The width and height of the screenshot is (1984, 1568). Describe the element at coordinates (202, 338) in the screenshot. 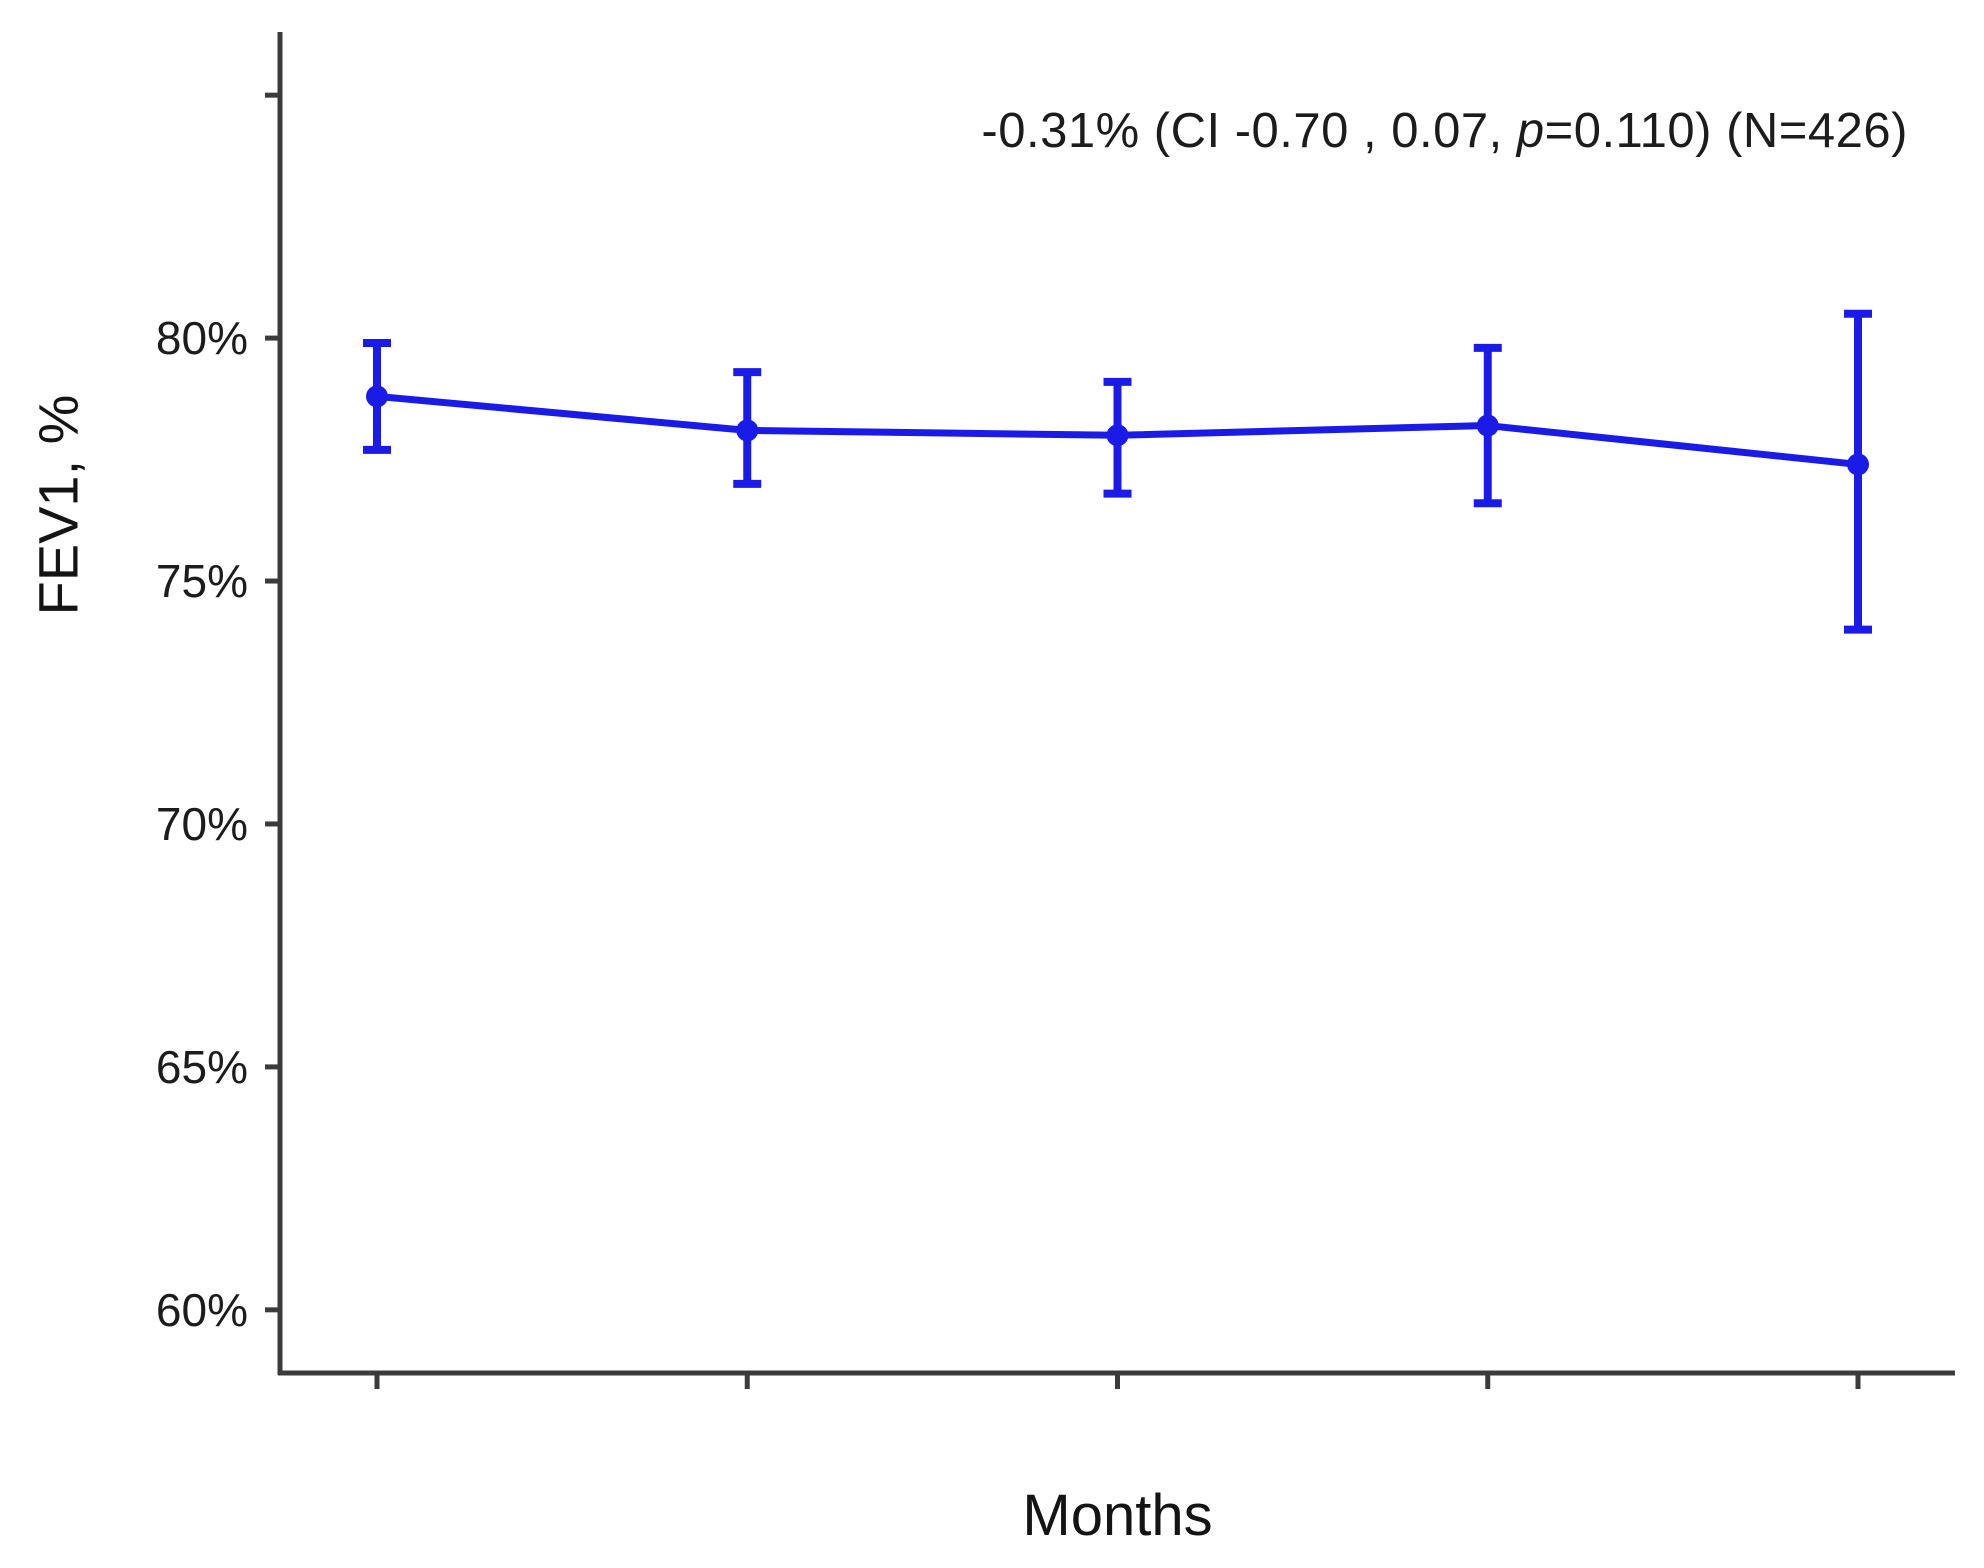

I see `y-tick-label: 80%` at that location.